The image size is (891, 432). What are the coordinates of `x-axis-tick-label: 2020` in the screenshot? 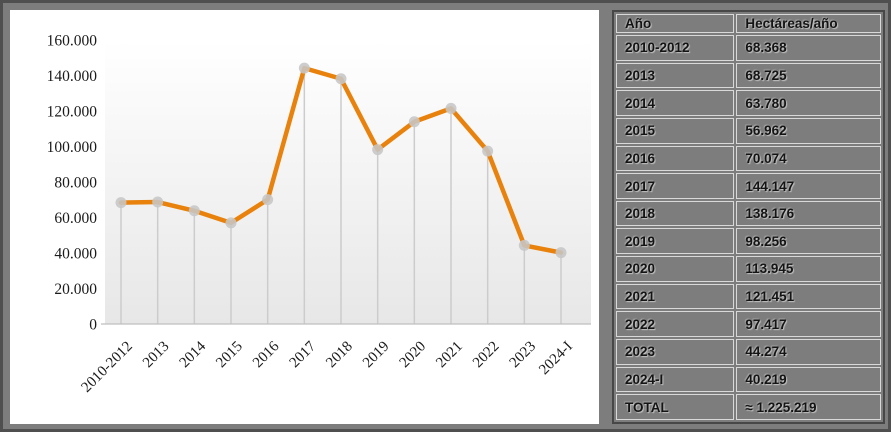 It's located at (413, 355).